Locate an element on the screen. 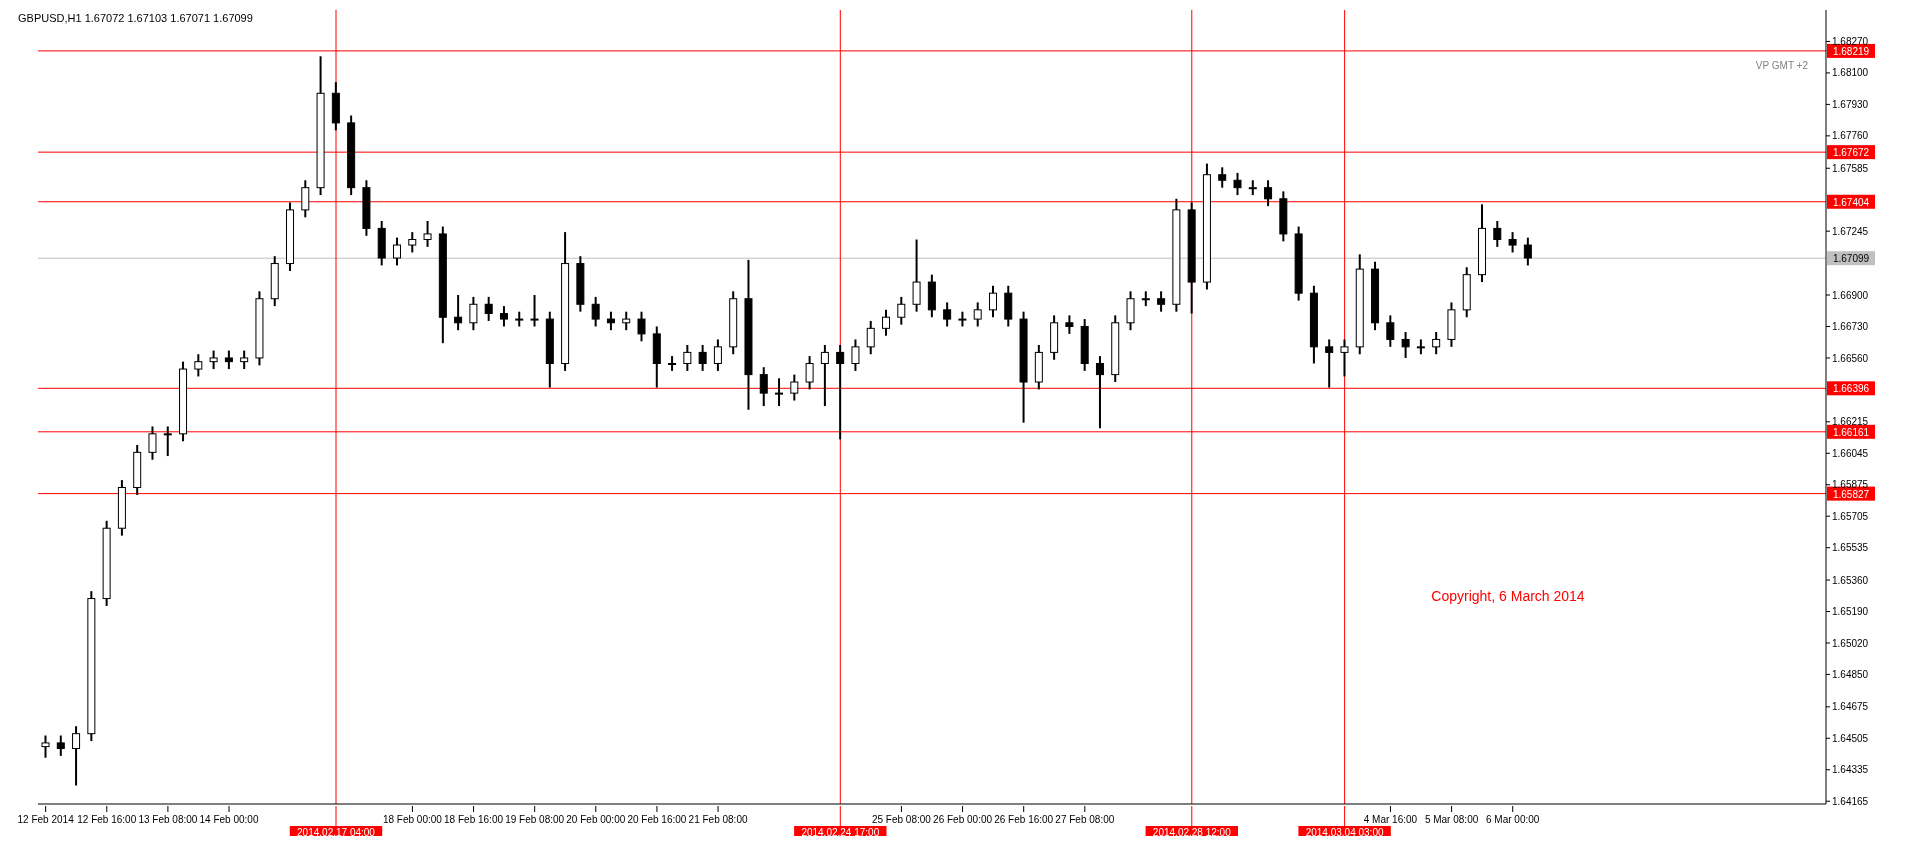 Image resolution: width=1920 pixels, height=847 pixels. y-tick-label: 1.64850 is located at coordinates (1850, 674).